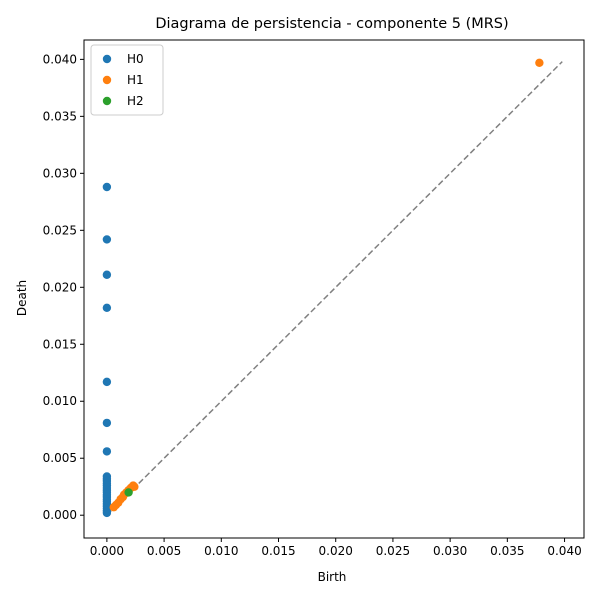  I want to click on series-h0, so click(107, 350).